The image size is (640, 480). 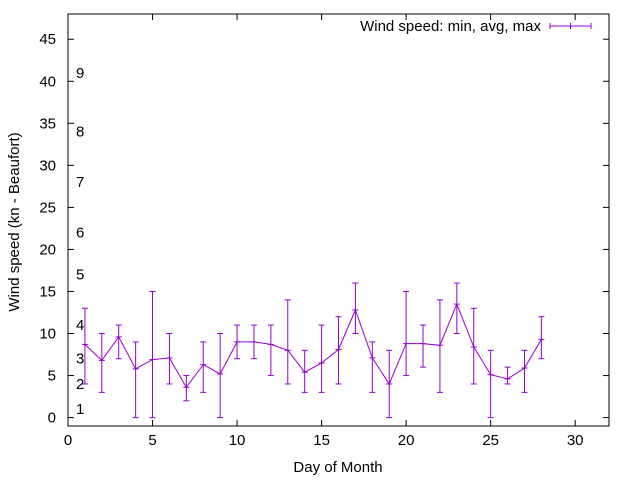 What do you see at coordinates (47, 123) in the screenshot?
I see `y-tick-label: 35` at bounding box center [47, 123].